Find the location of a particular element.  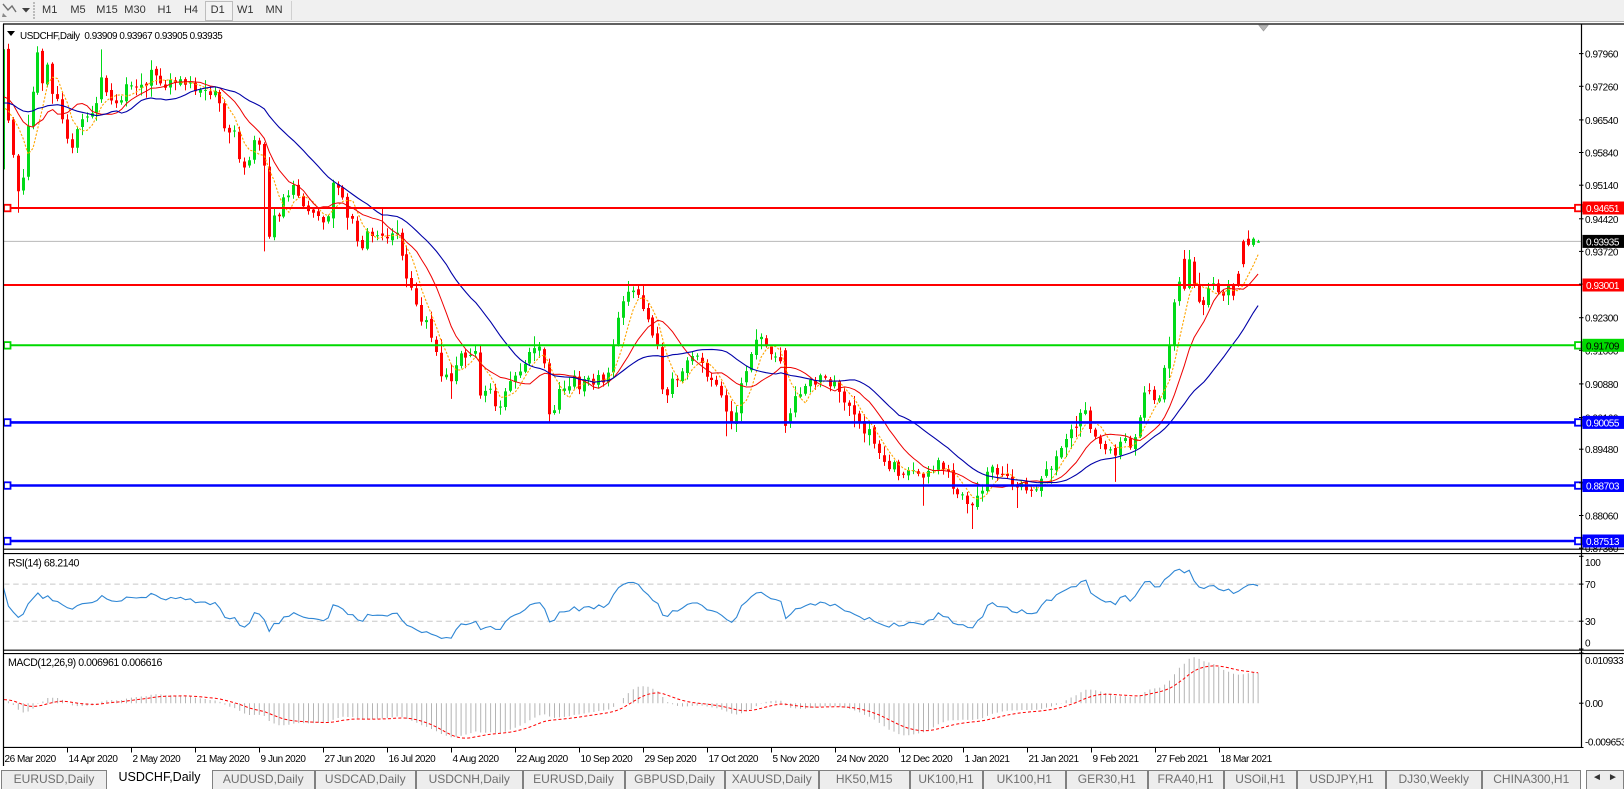

svg-text: 0.87360 is located at coordinates (1602, 549).